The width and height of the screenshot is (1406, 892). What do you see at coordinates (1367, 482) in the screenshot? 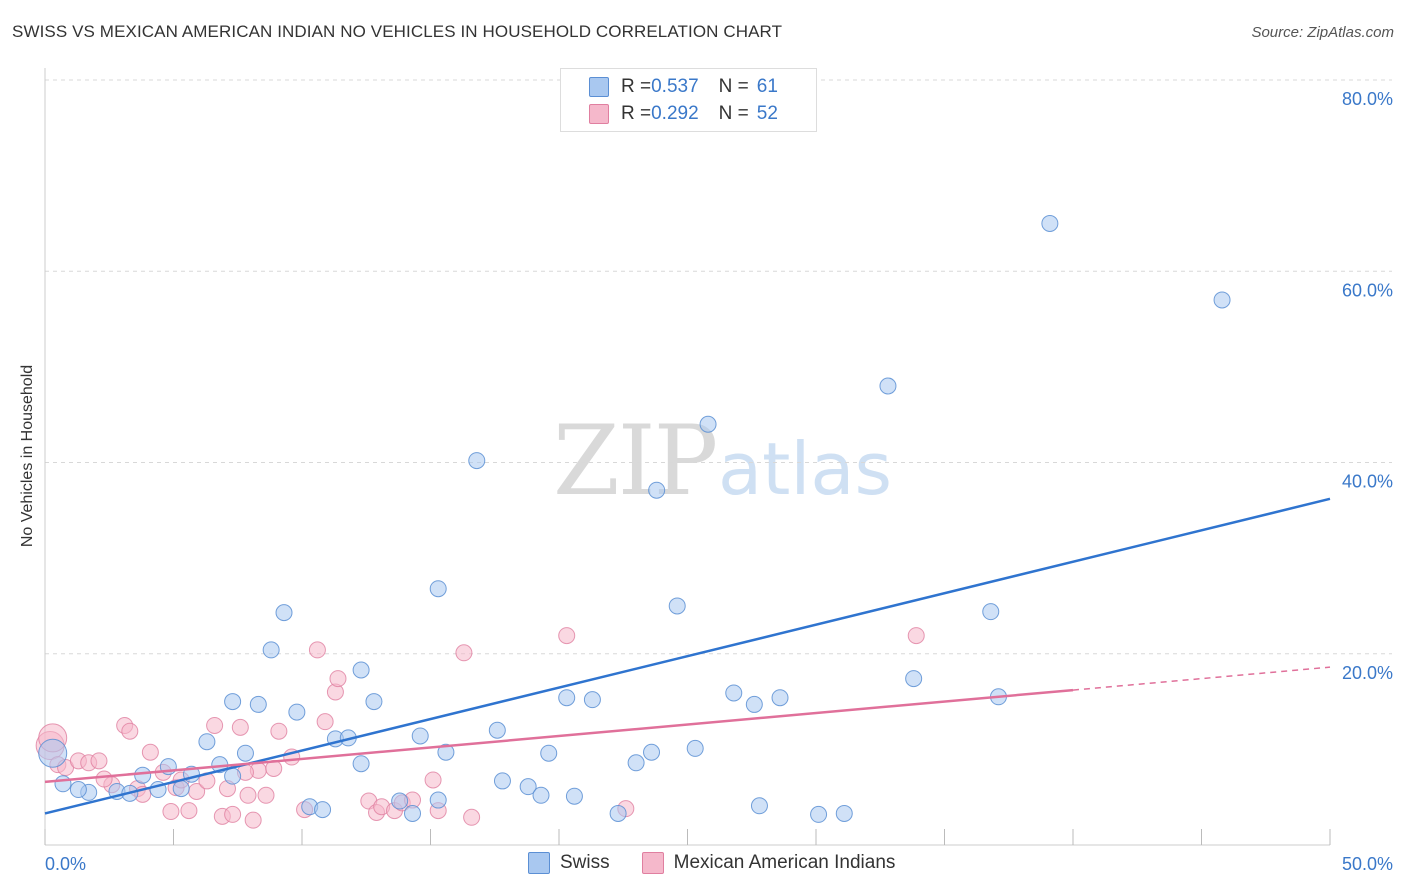
I see `y-tick-label: 40.0%` at bounding box center [1367, 482].